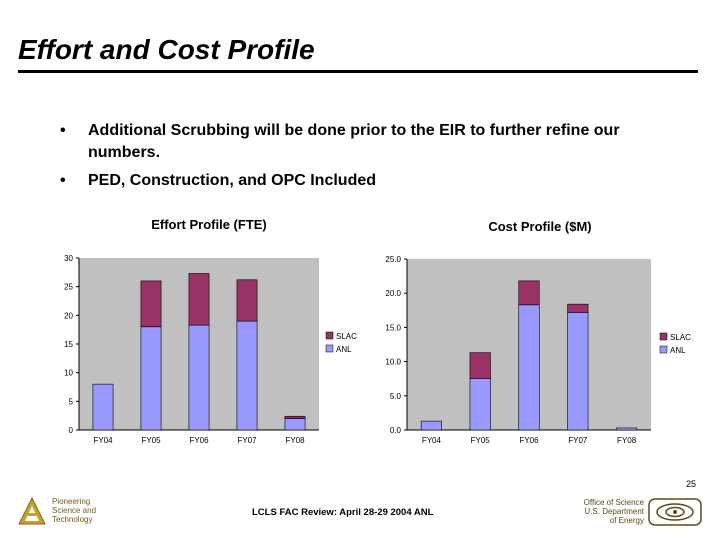 The image size is (720, 540). What do you see at coordinates (68, 373) in the screenshot?
I see `effort-y-tick-label: 10` at bounding box center [68, 373].